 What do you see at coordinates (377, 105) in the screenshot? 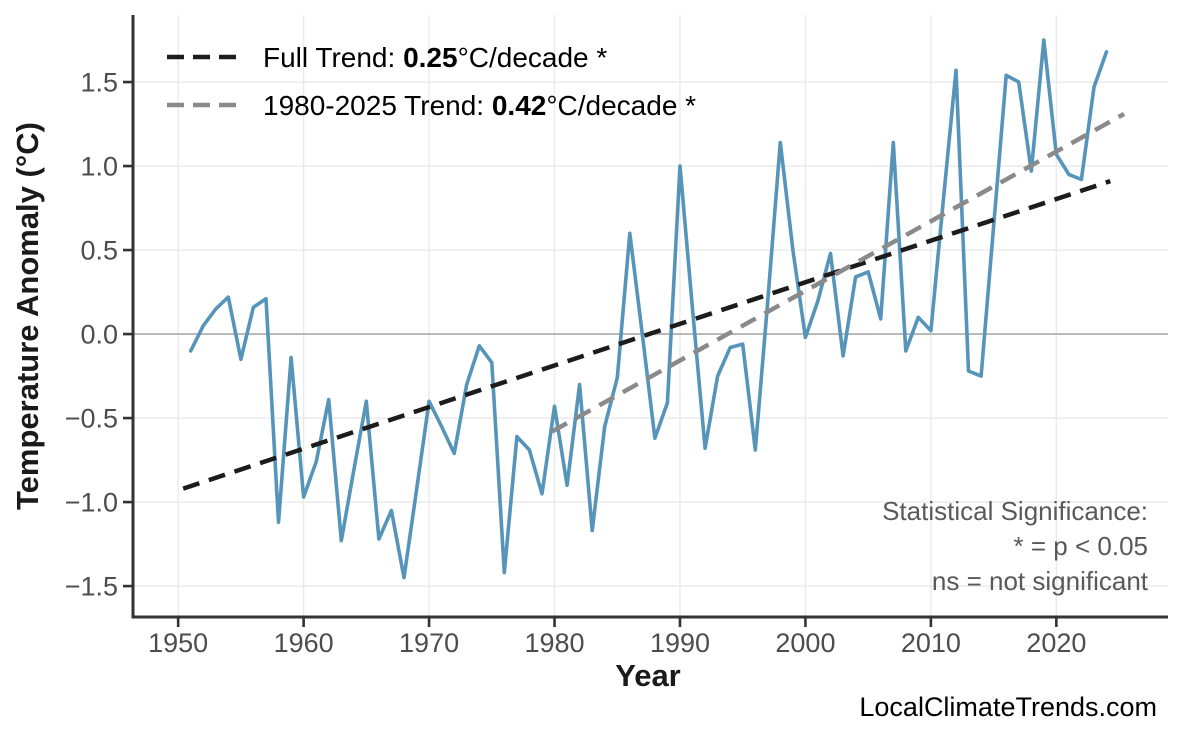
I see `legend-recent-trend-prefix: 1980-2025 Trend:` at bounding box center [377, 105].